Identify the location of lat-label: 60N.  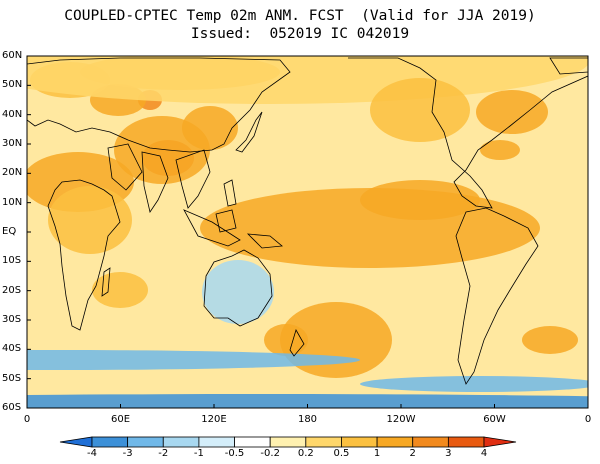
(12, 55).